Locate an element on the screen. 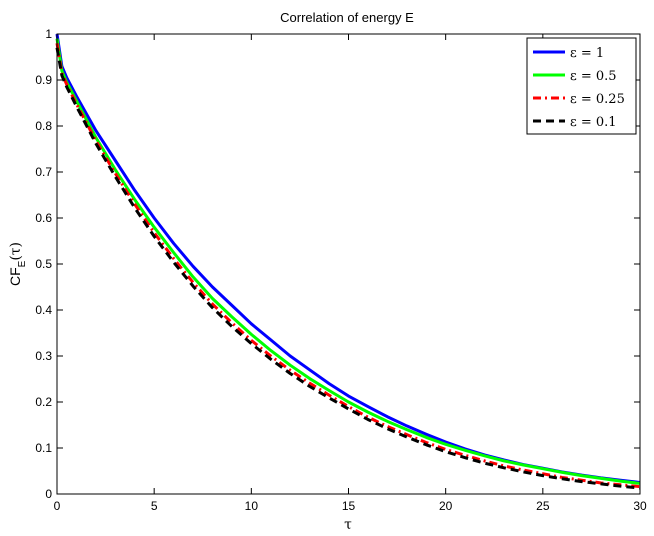  y-tick-label: 0.3 is located at coordinates (43, 356).